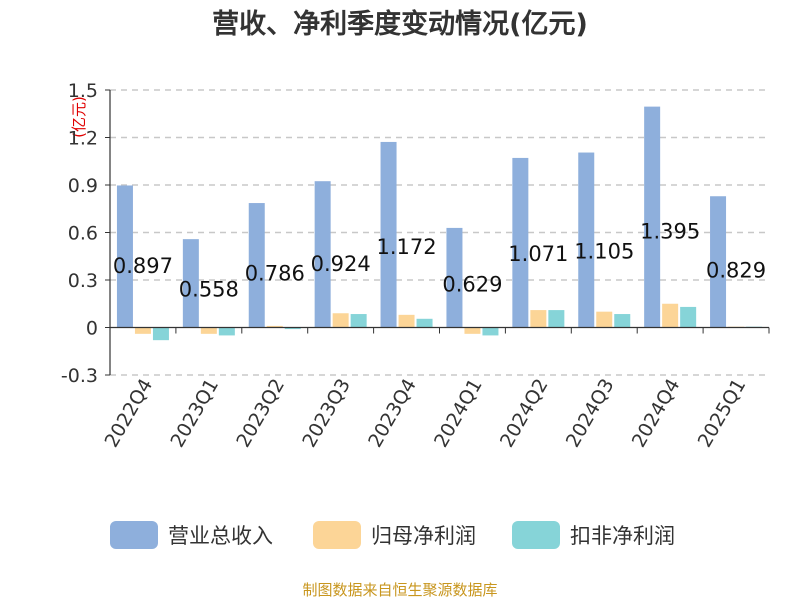 This screenshot has width=800, height=600. What do you see at coordinates (424, 323) in the screenshot?
I see `bar-2-2023Q4` at bounding box center [424, 323].